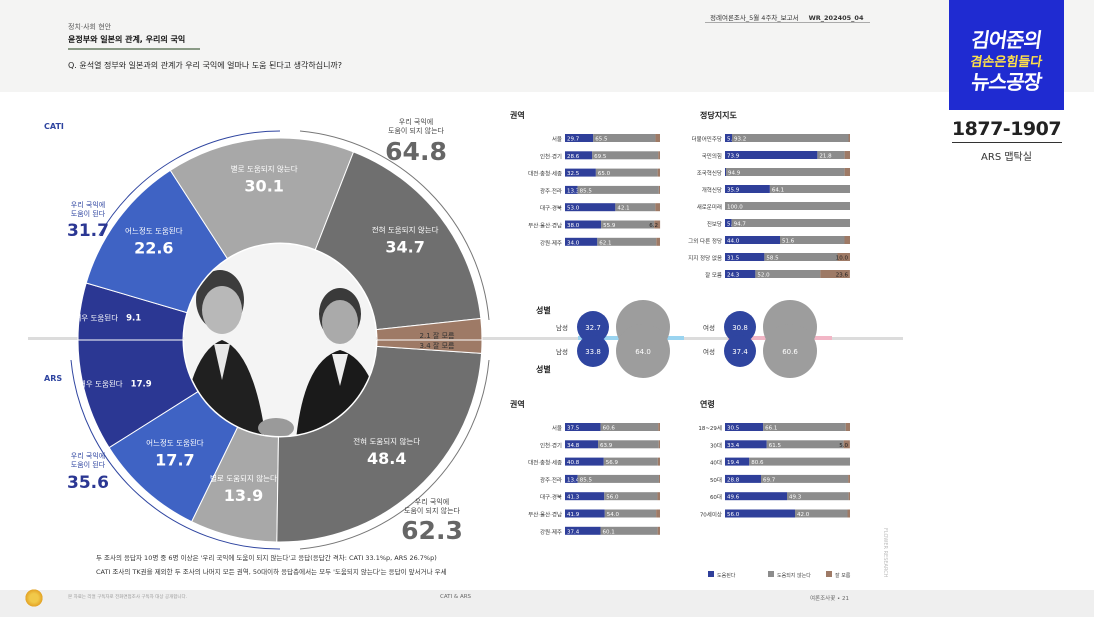 This screenshot has width=1094, height=617. I want to click on ars-help-arc, so click(175, 454).